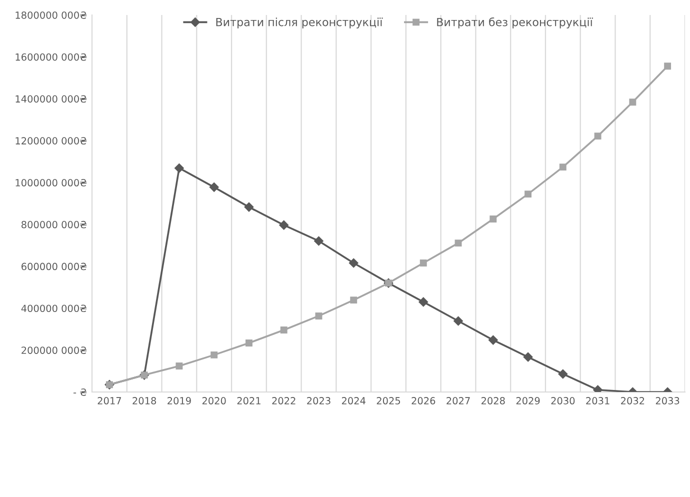 This screenshot has width=690, height=497. I want to click on y-tick-label: 400000 000₴, so click(54, 308).